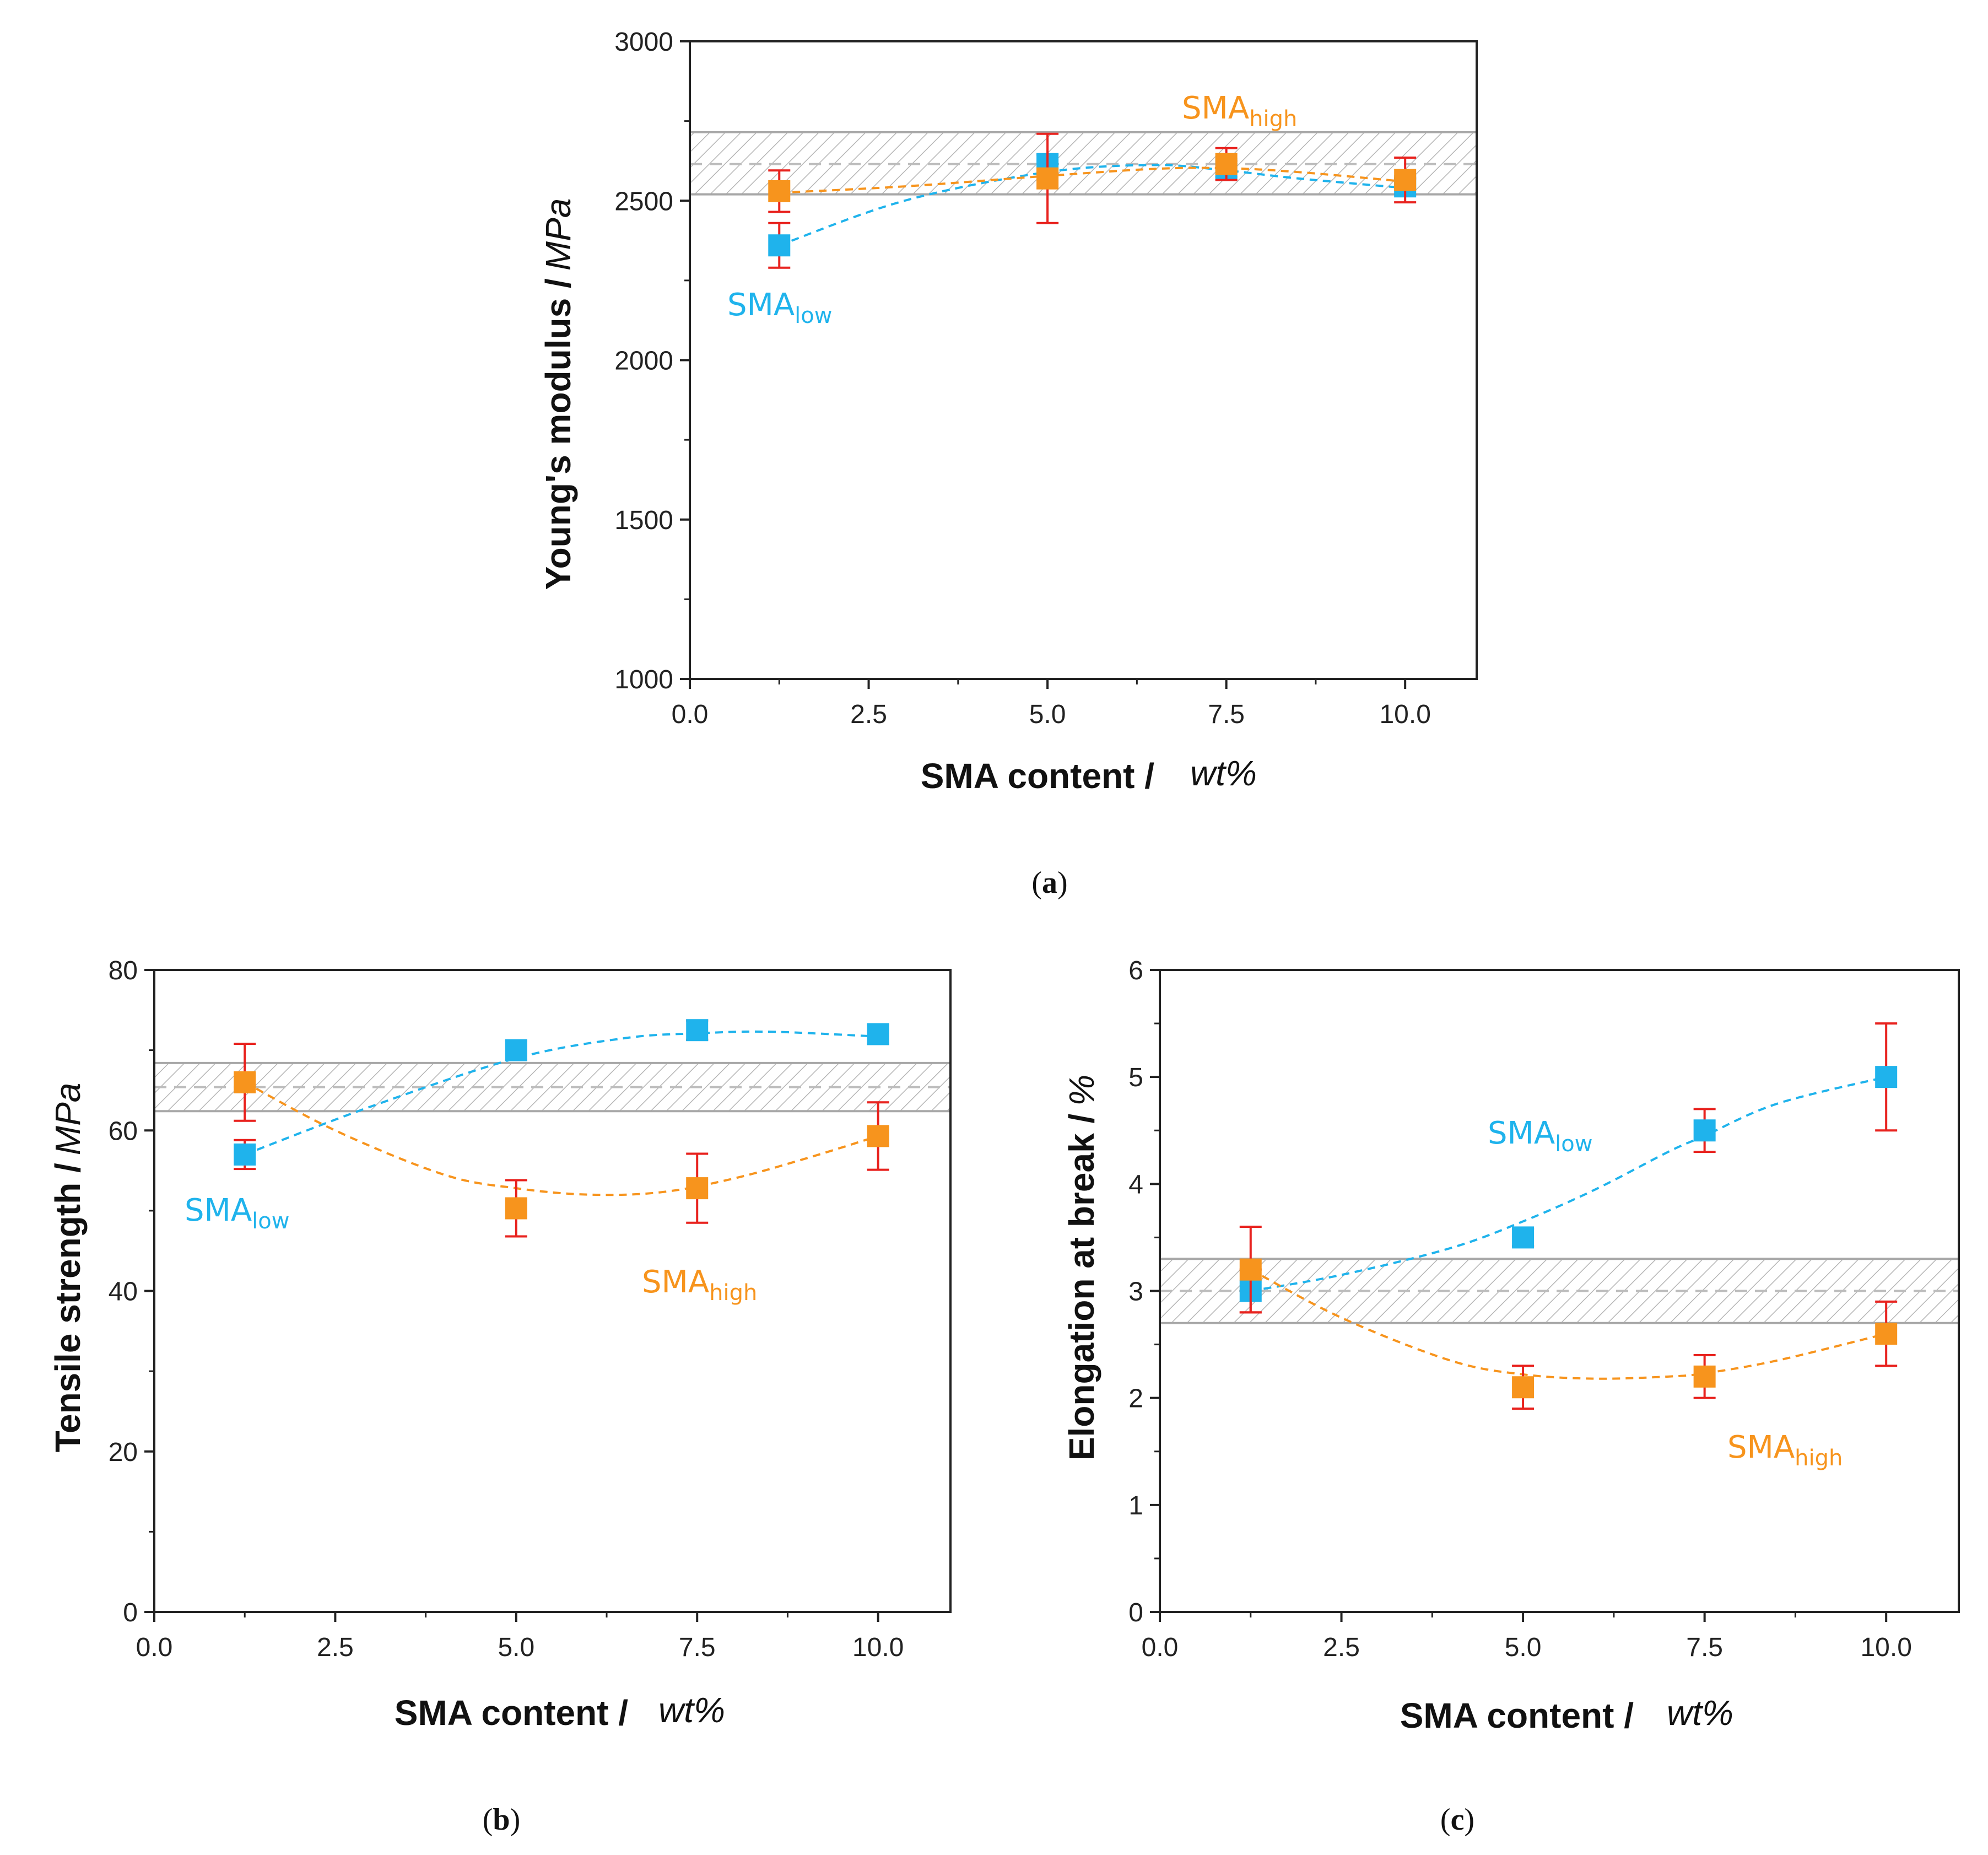  What do you see at coordinates (1081, 1267) in the screenshot?
I see `y-axis-label-c: Elongation at break /%` at bounding box center [1081, 1267].